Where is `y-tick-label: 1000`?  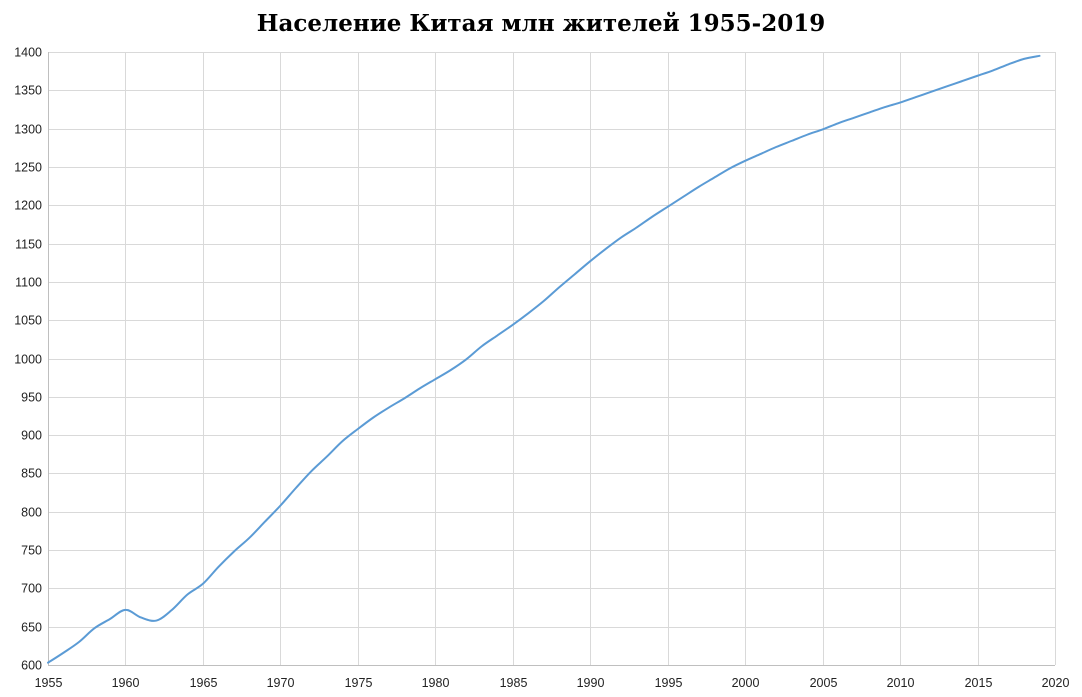 y-tick-label: 1000 is located at coordinates (28, 360).